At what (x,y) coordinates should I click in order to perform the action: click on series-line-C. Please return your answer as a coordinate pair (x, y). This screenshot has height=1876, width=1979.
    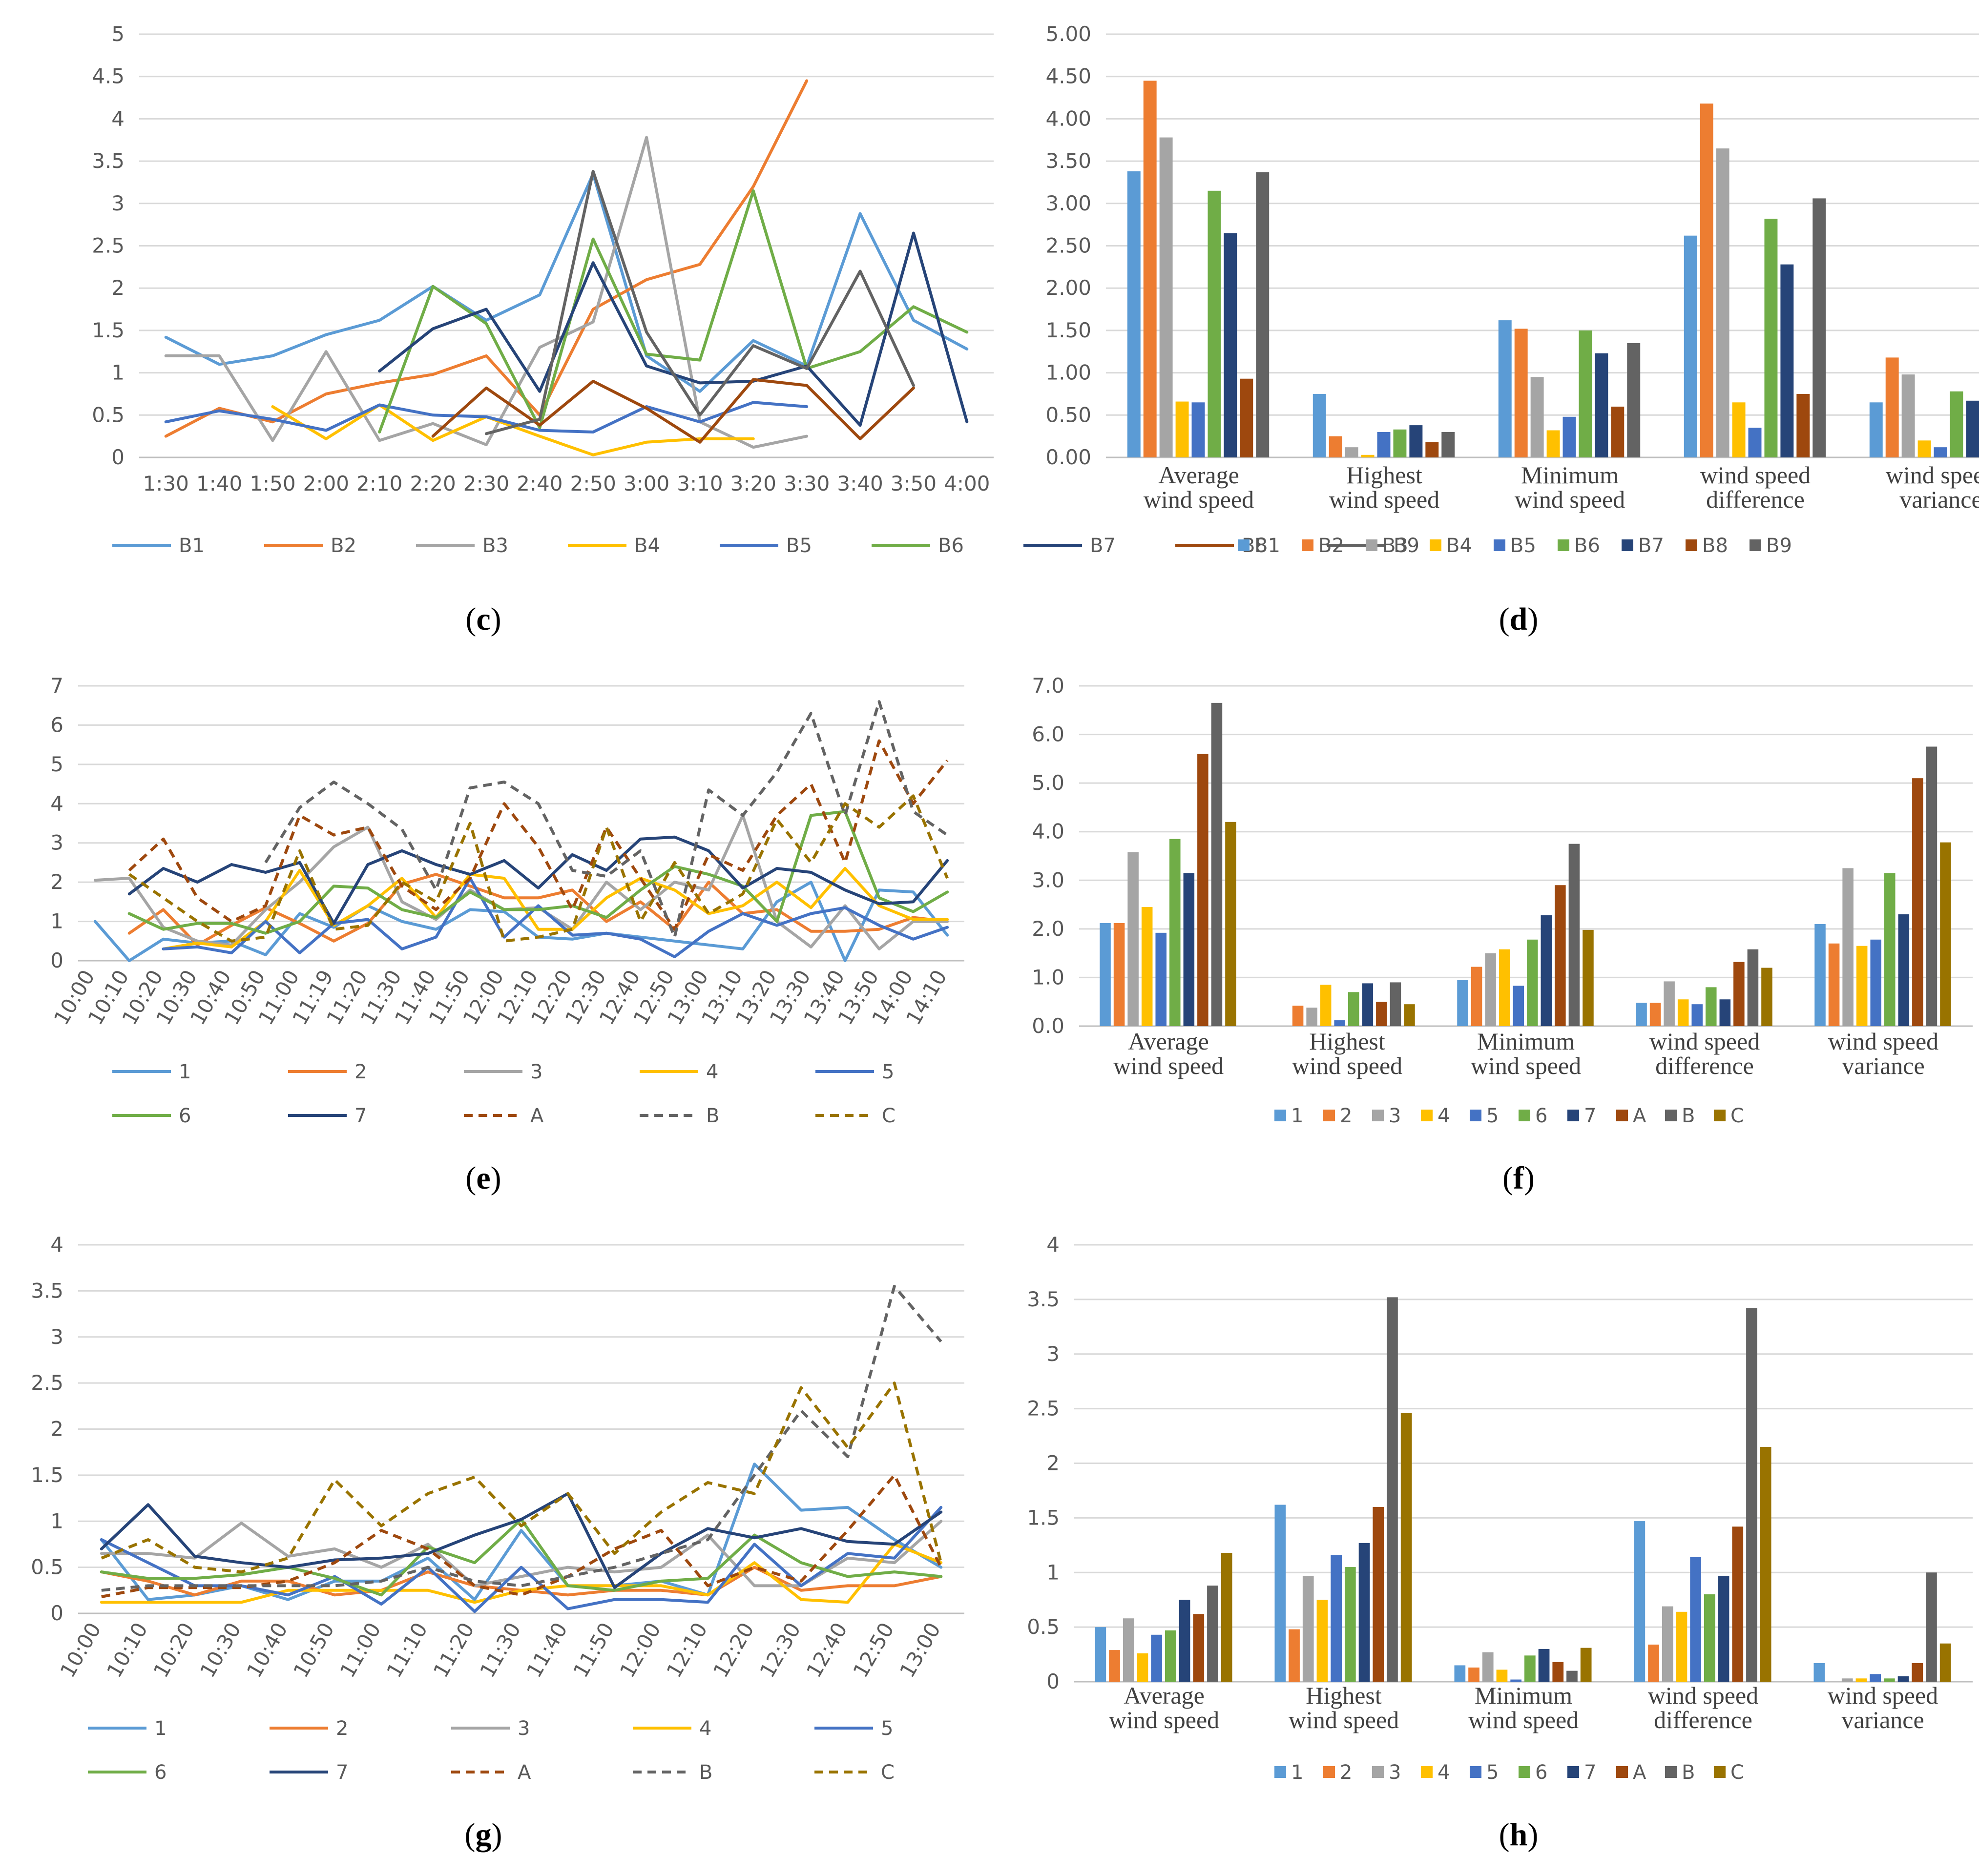
    Looking at the image, I should click on (538, 868).